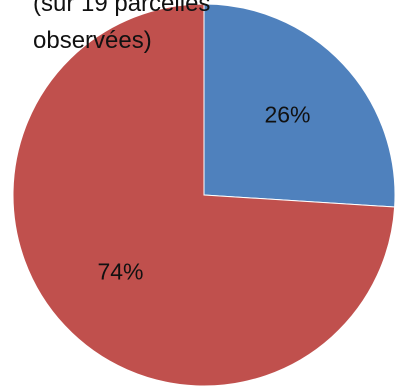 The width and height of the screenshot is (395, 386). I want to click on chart-title-line-1: (sur 19 parcelles, so click(121, 8).